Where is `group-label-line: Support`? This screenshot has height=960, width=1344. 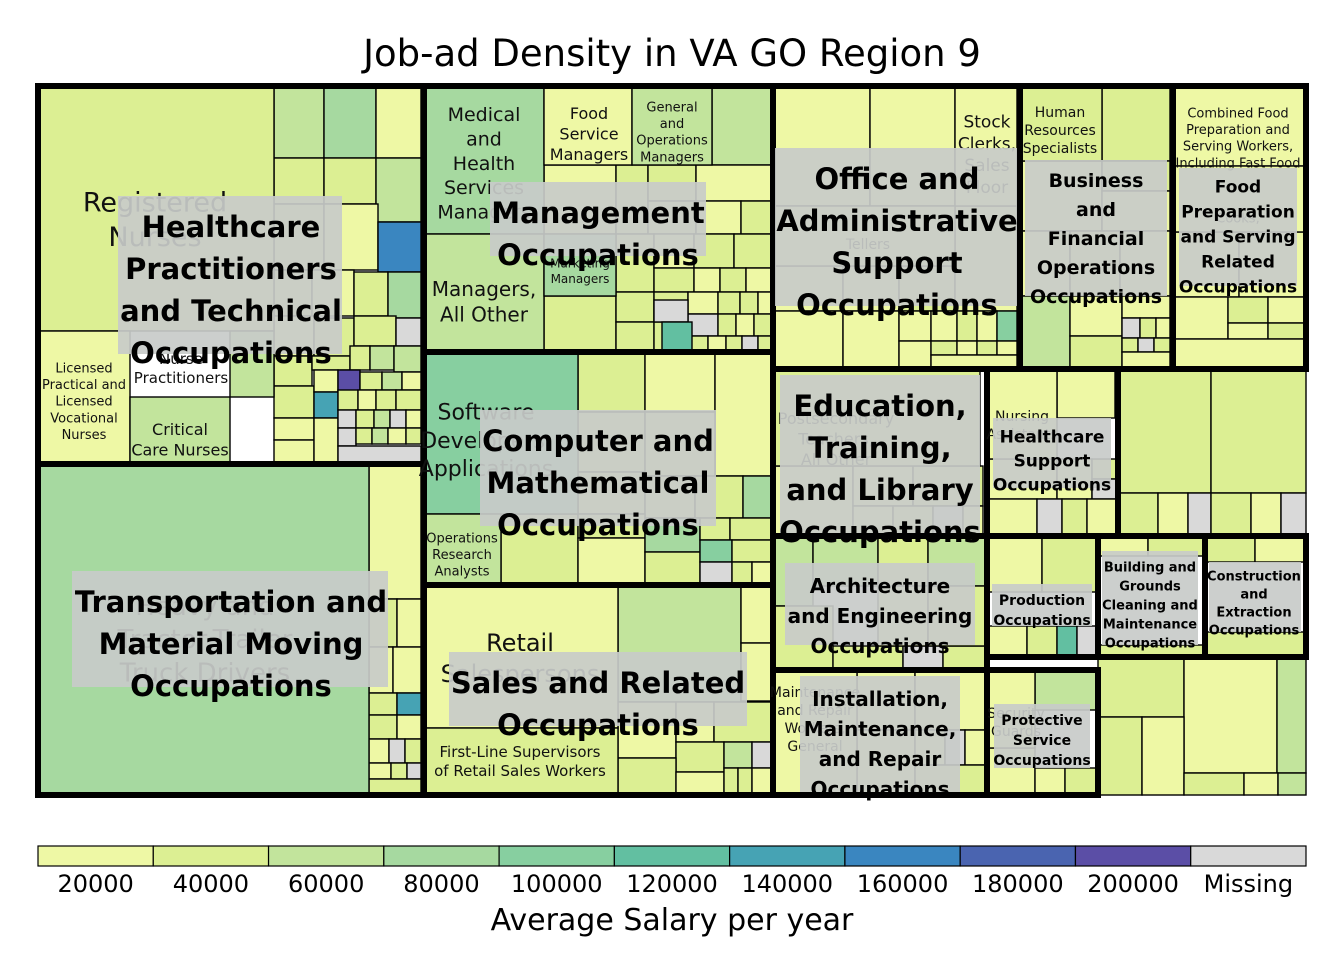
group-label-line: Support is located at coordinates (1052, 462).